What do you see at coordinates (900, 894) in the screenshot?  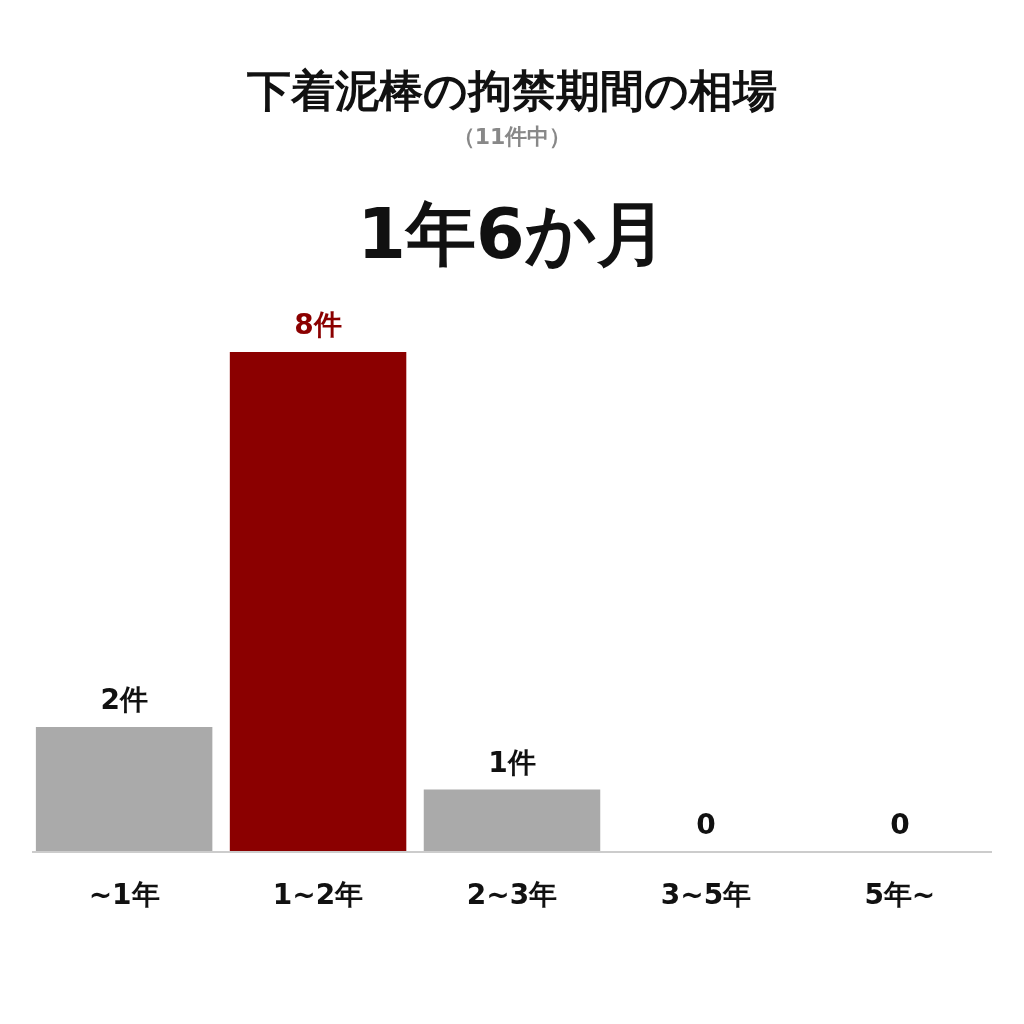 I see `x-tick-label: 5年~` at bounding box center [900, 894].